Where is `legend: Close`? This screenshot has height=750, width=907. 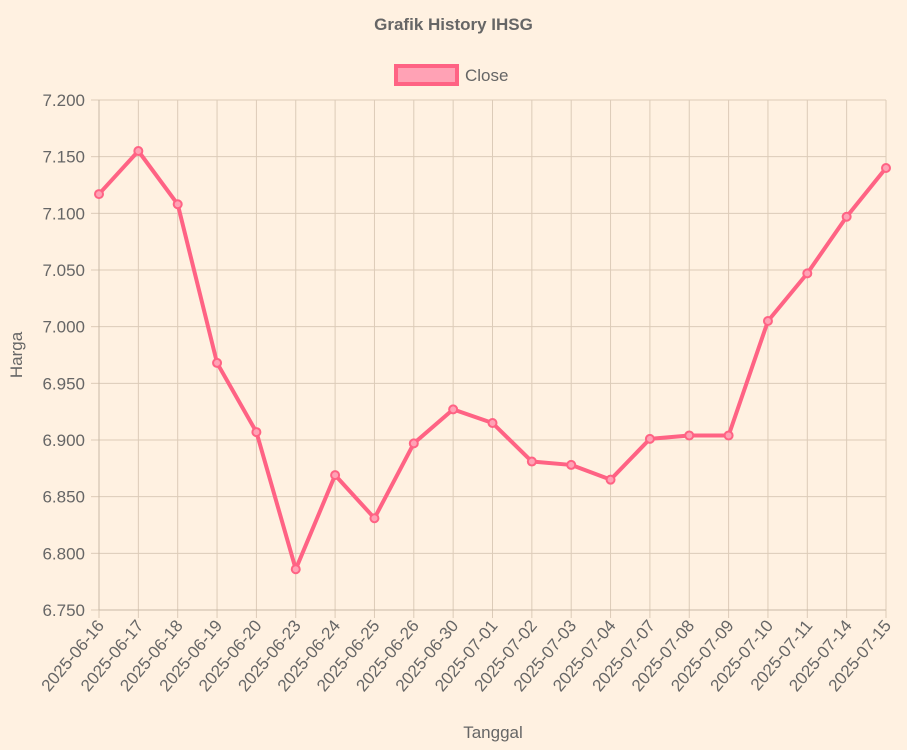
legend: Close is located at coordinates (451, 75).